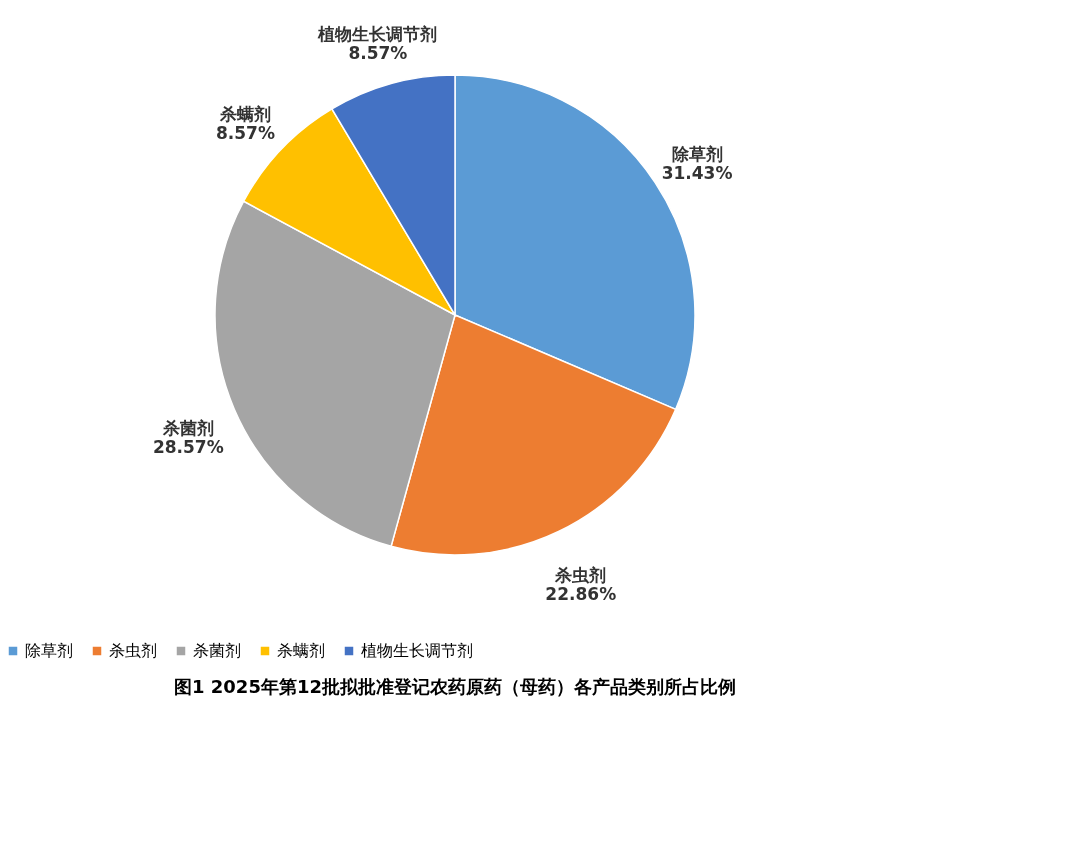  I want to click on legend-label: 除草剂, so click(49, 650).